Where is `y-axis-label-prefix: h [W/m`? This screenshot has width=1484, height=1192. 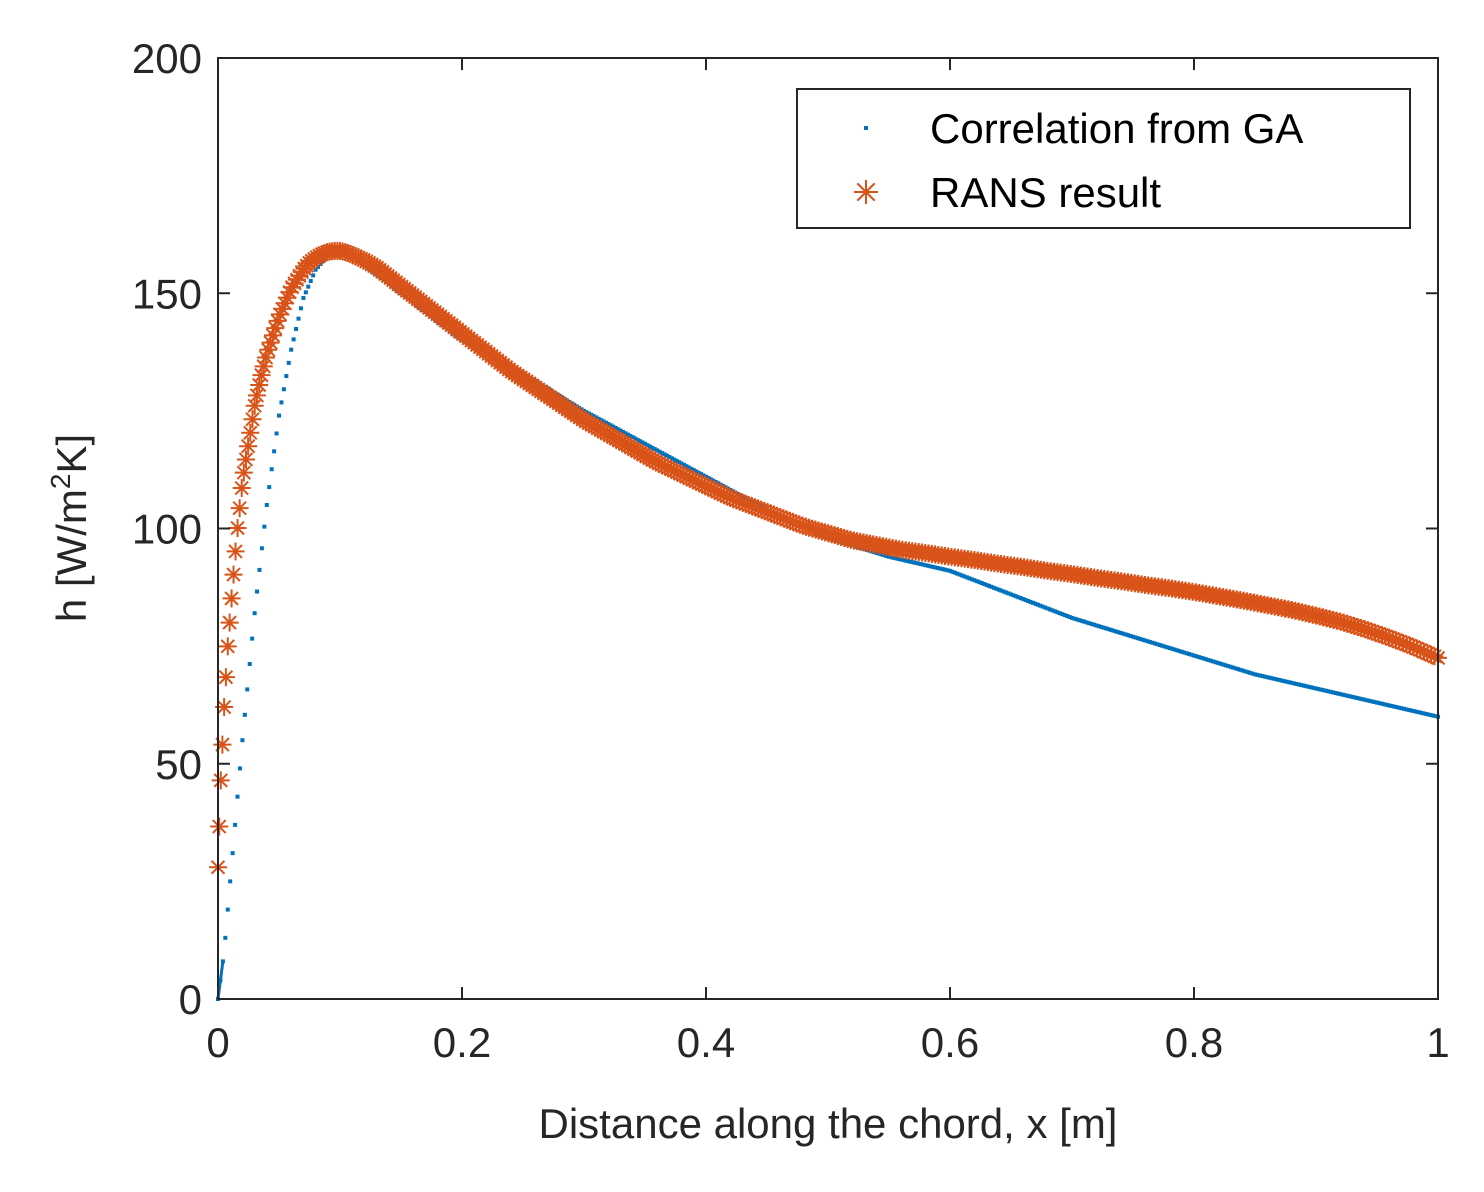
y-axis-label-prefix: h [W/m is located at coordinates (71, 555).